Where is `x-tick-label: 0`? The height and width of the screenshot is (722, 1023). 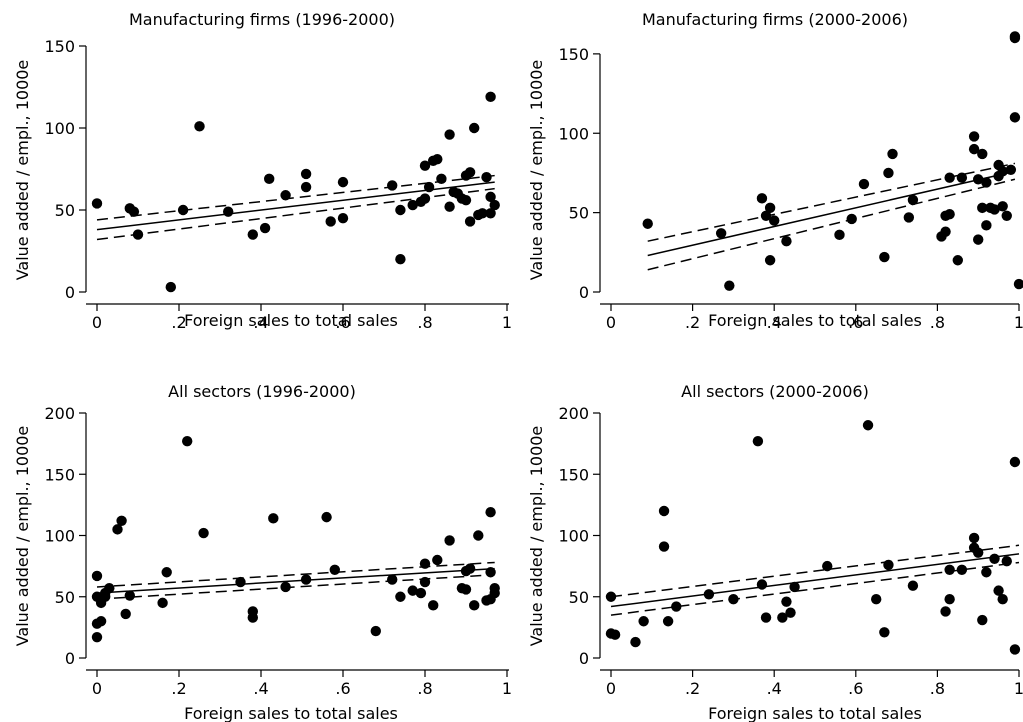 x-tick-label: 0 is located at coordinates (97, 688).